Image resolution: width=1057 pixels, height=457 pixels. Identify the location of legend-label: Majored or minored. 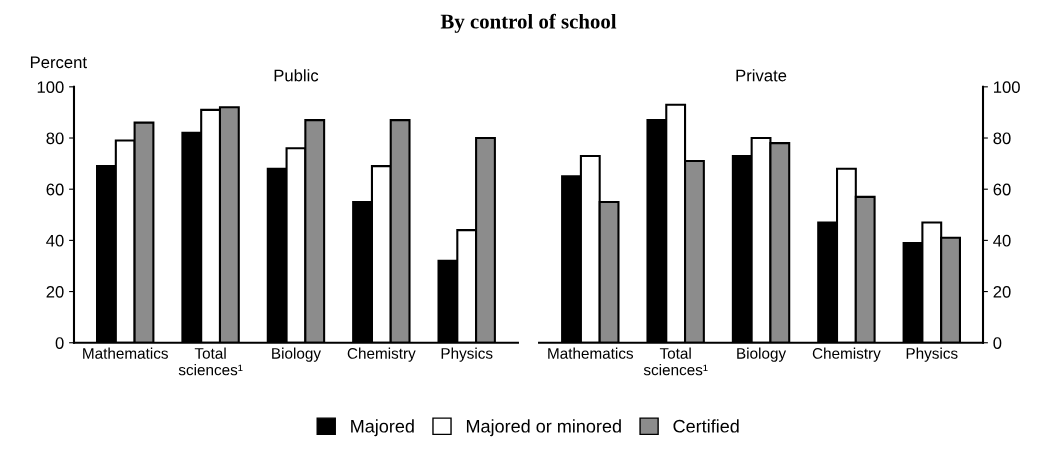
(543, 428).